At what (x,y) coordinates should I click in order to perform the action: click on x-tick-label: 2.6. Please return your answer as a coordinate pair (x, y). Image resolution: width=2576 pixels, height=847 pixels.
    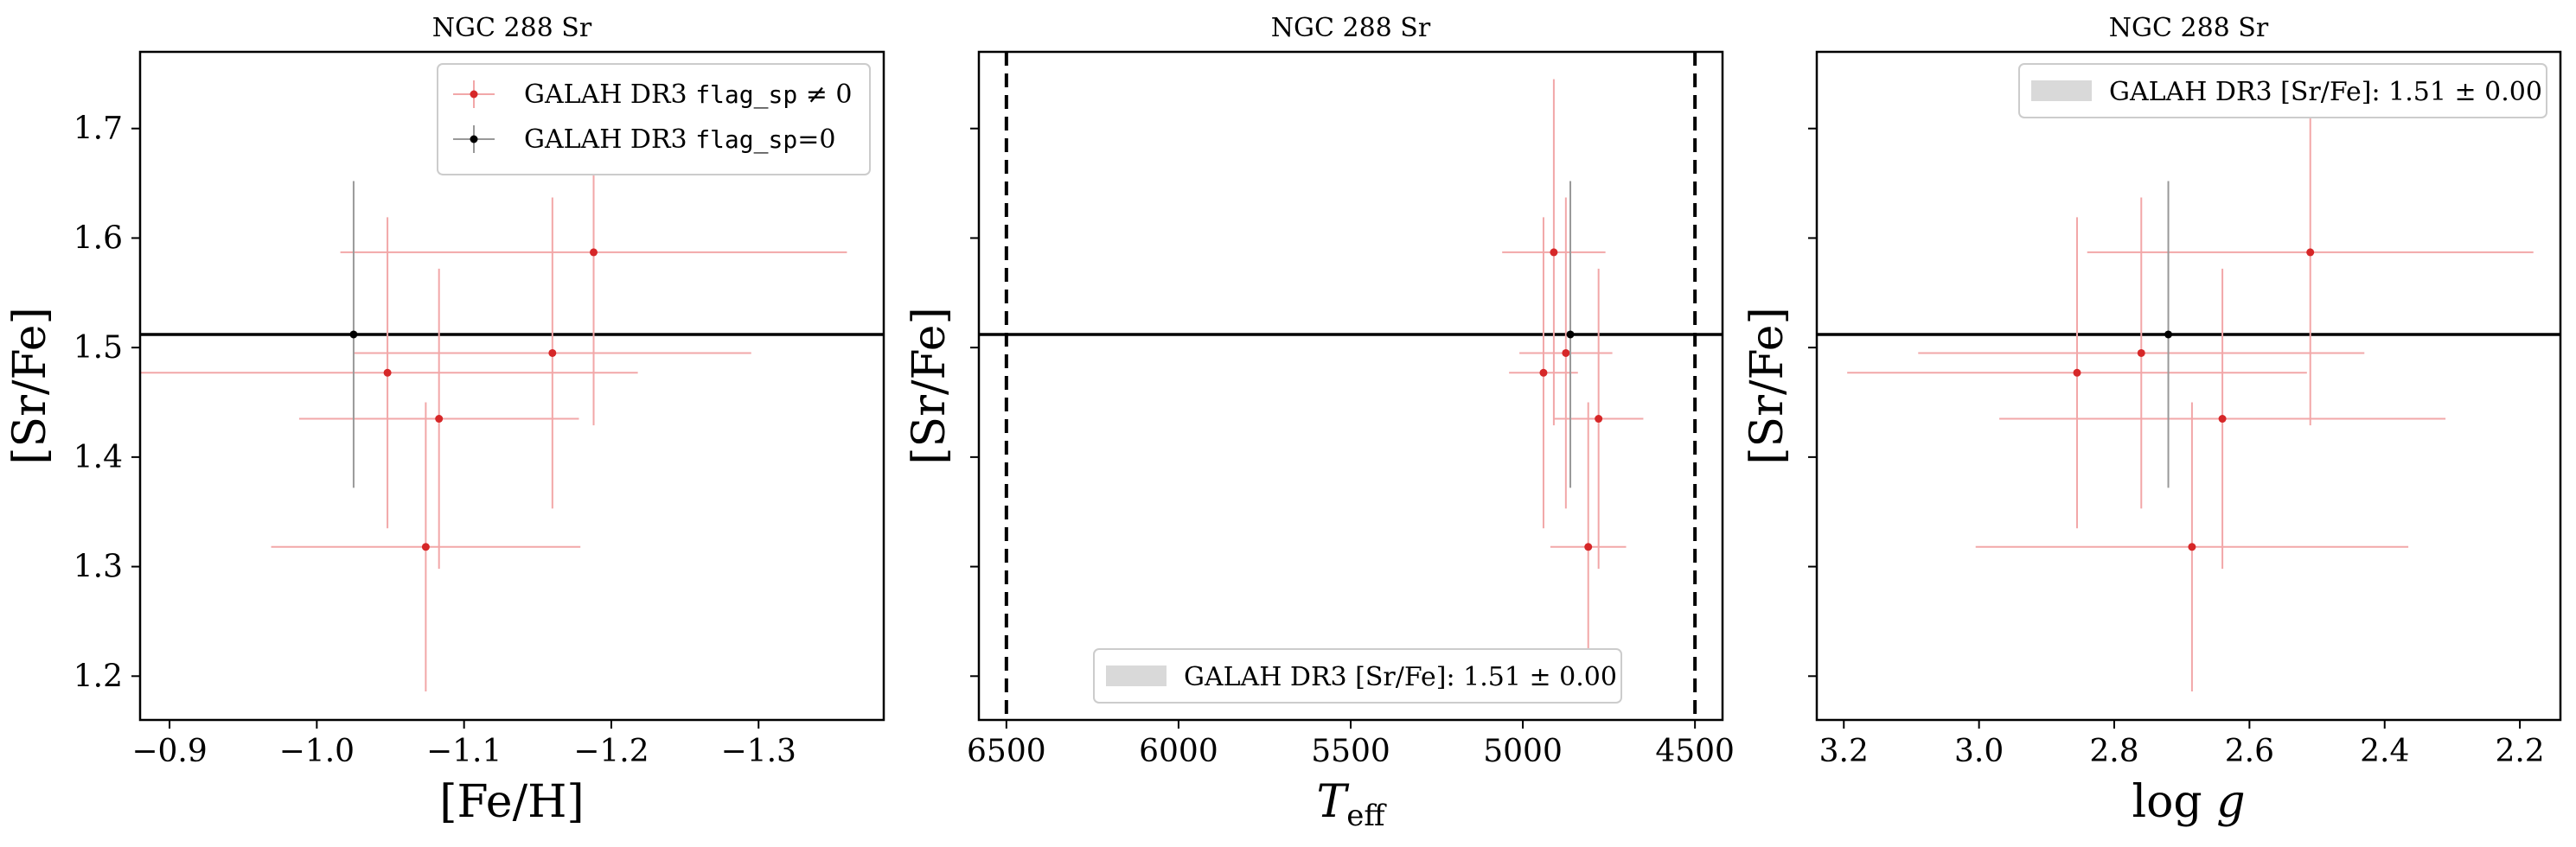
    Looking at the image, I should click on (2249, 751).